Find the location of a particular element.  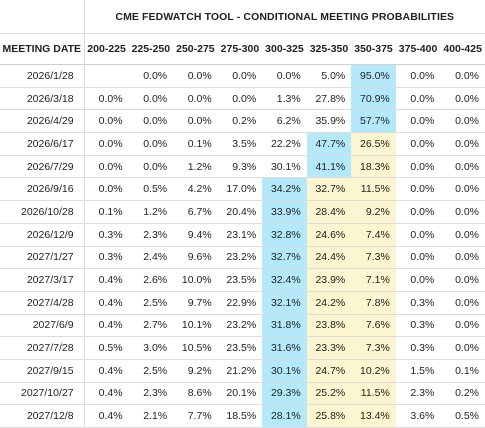

column-header-bin: 275-300 is located at coordinates (240, 49).